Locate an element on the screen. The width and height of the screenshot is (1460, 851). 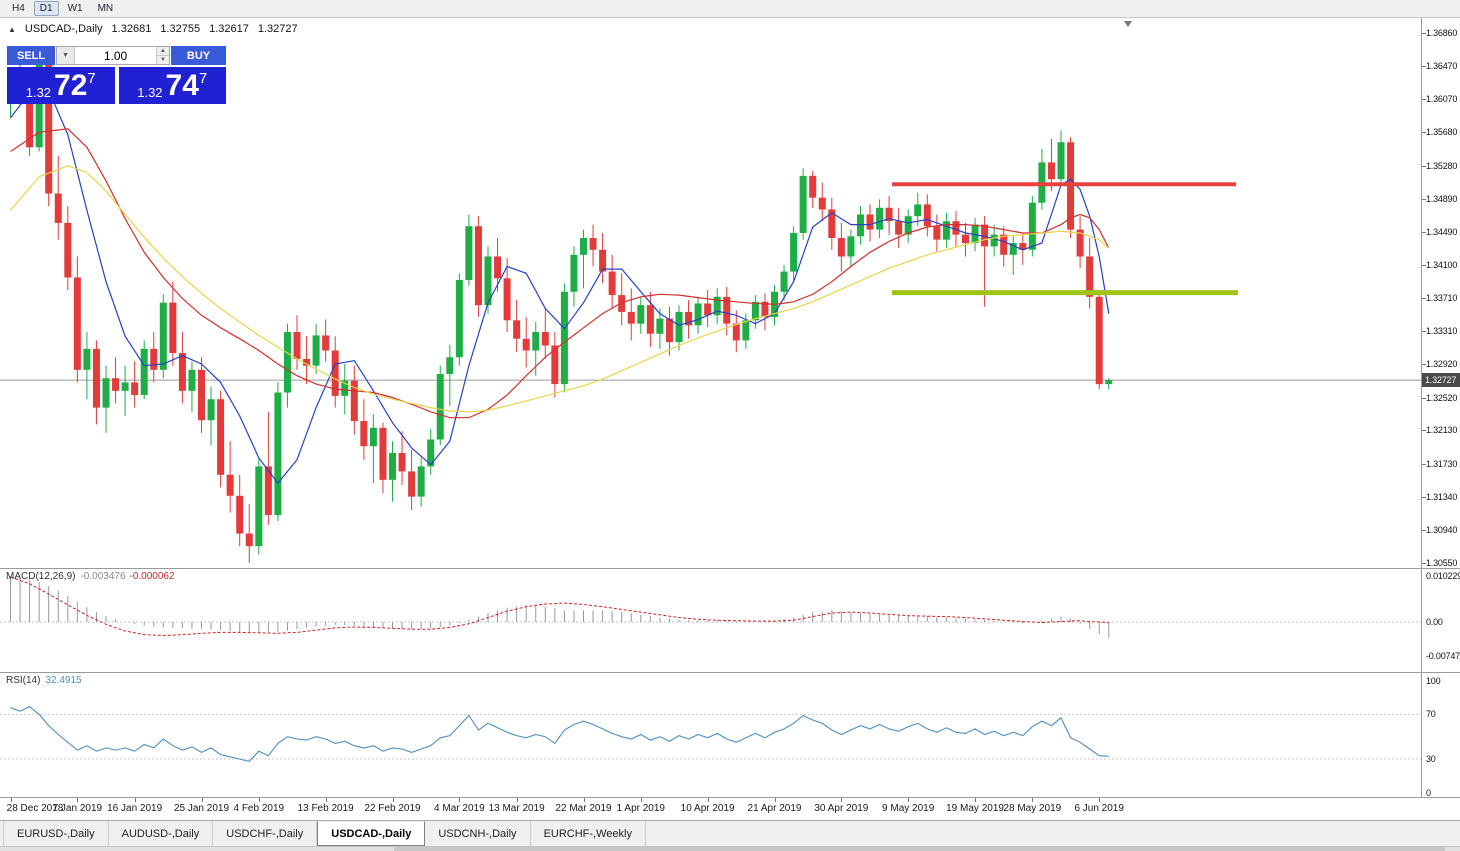
horizontal-scrollbar is located at coordinates (730, 848).